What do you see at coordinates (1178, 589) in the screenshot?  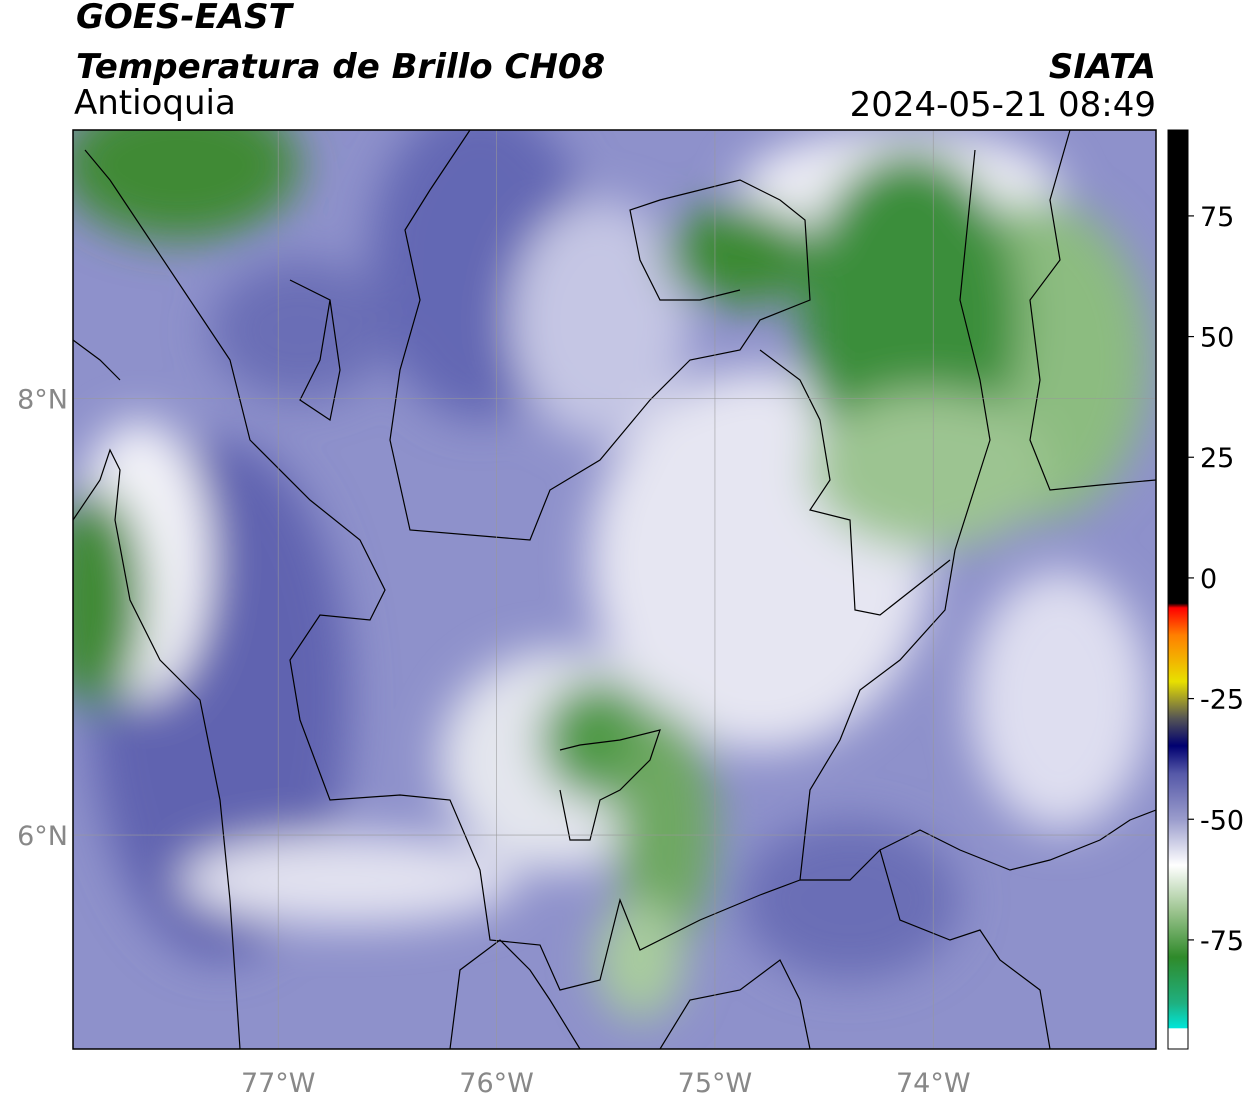 I see `colorbar` at bounding box center [1178, 589].